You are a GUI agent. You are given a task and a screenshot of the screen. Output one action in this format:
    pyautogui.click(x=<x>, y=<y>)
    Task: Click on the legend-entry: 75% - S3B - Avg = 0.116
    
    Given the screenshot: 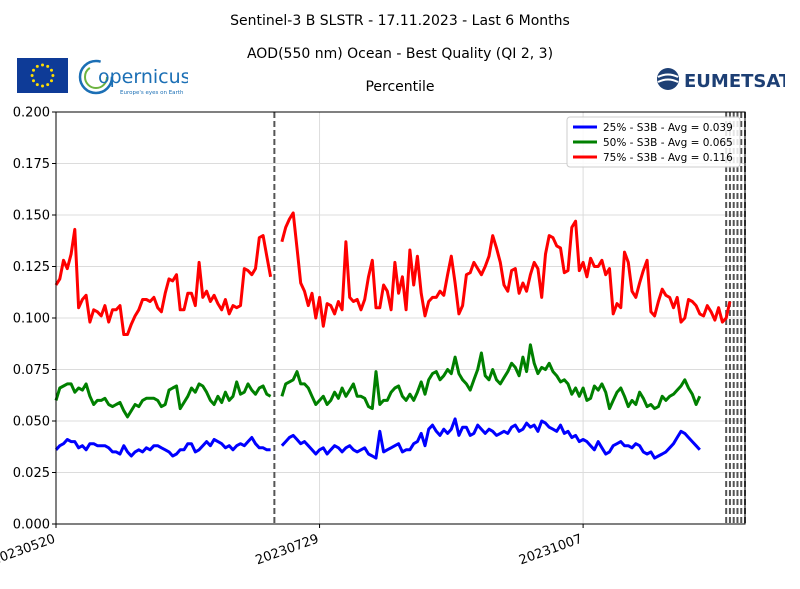 What is the action you would take?
    pyautogui.click(x=668, y=158)
    